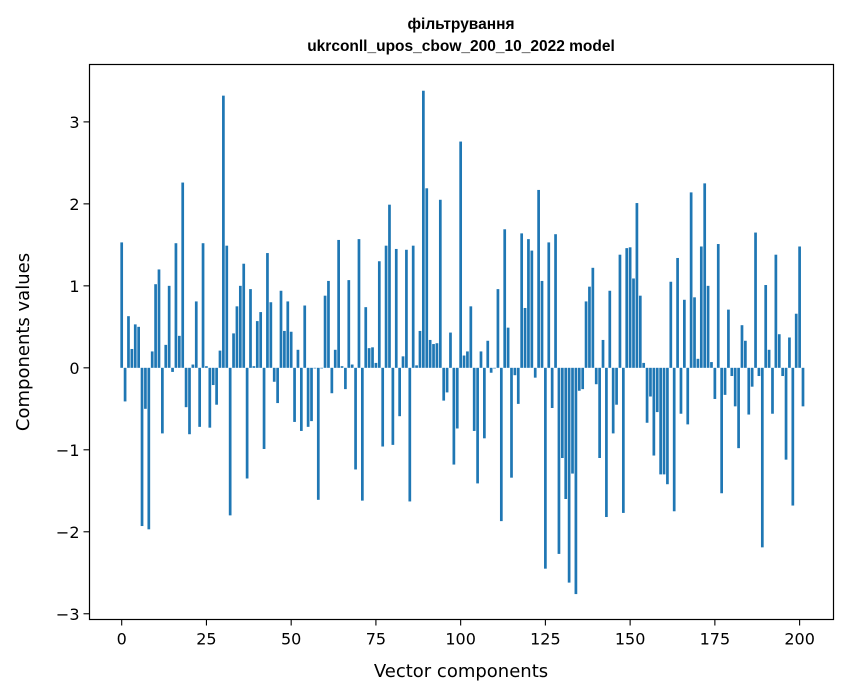 The width and height of the screenshot is (847, 696). Describe the element at coordinates (291, 639) in the screenshot. I see `x-tick-label: 50` at that location.